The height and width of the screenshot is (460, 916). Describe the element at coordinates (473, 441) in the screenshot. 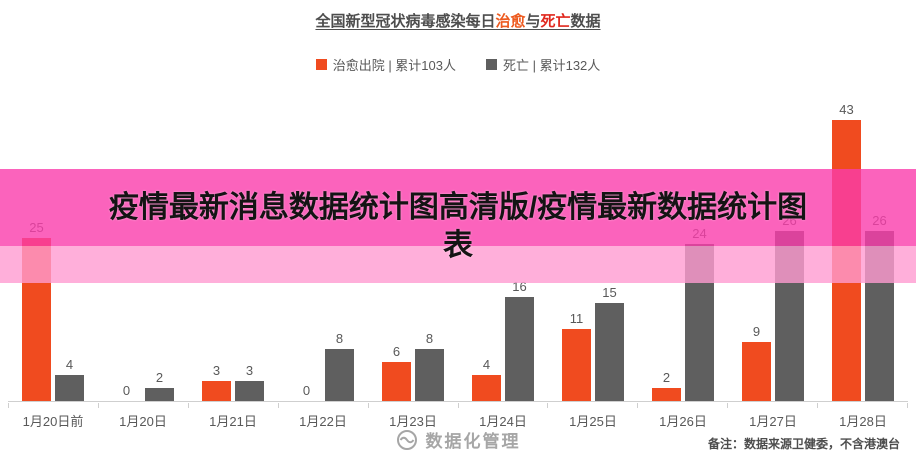

I see `watermark-text: 数据化管理` at that location.